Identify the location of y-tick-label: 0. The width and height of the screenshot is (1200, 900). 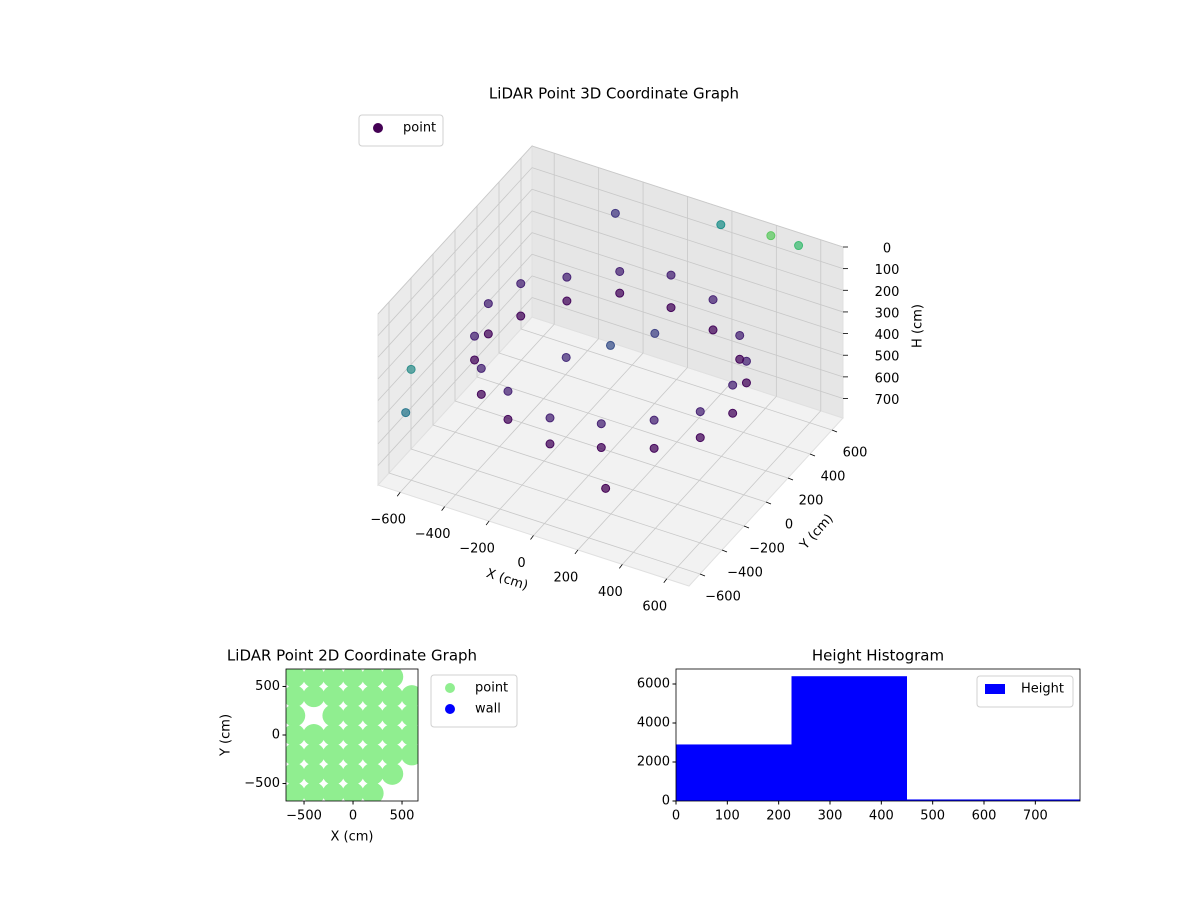
(789, 525).